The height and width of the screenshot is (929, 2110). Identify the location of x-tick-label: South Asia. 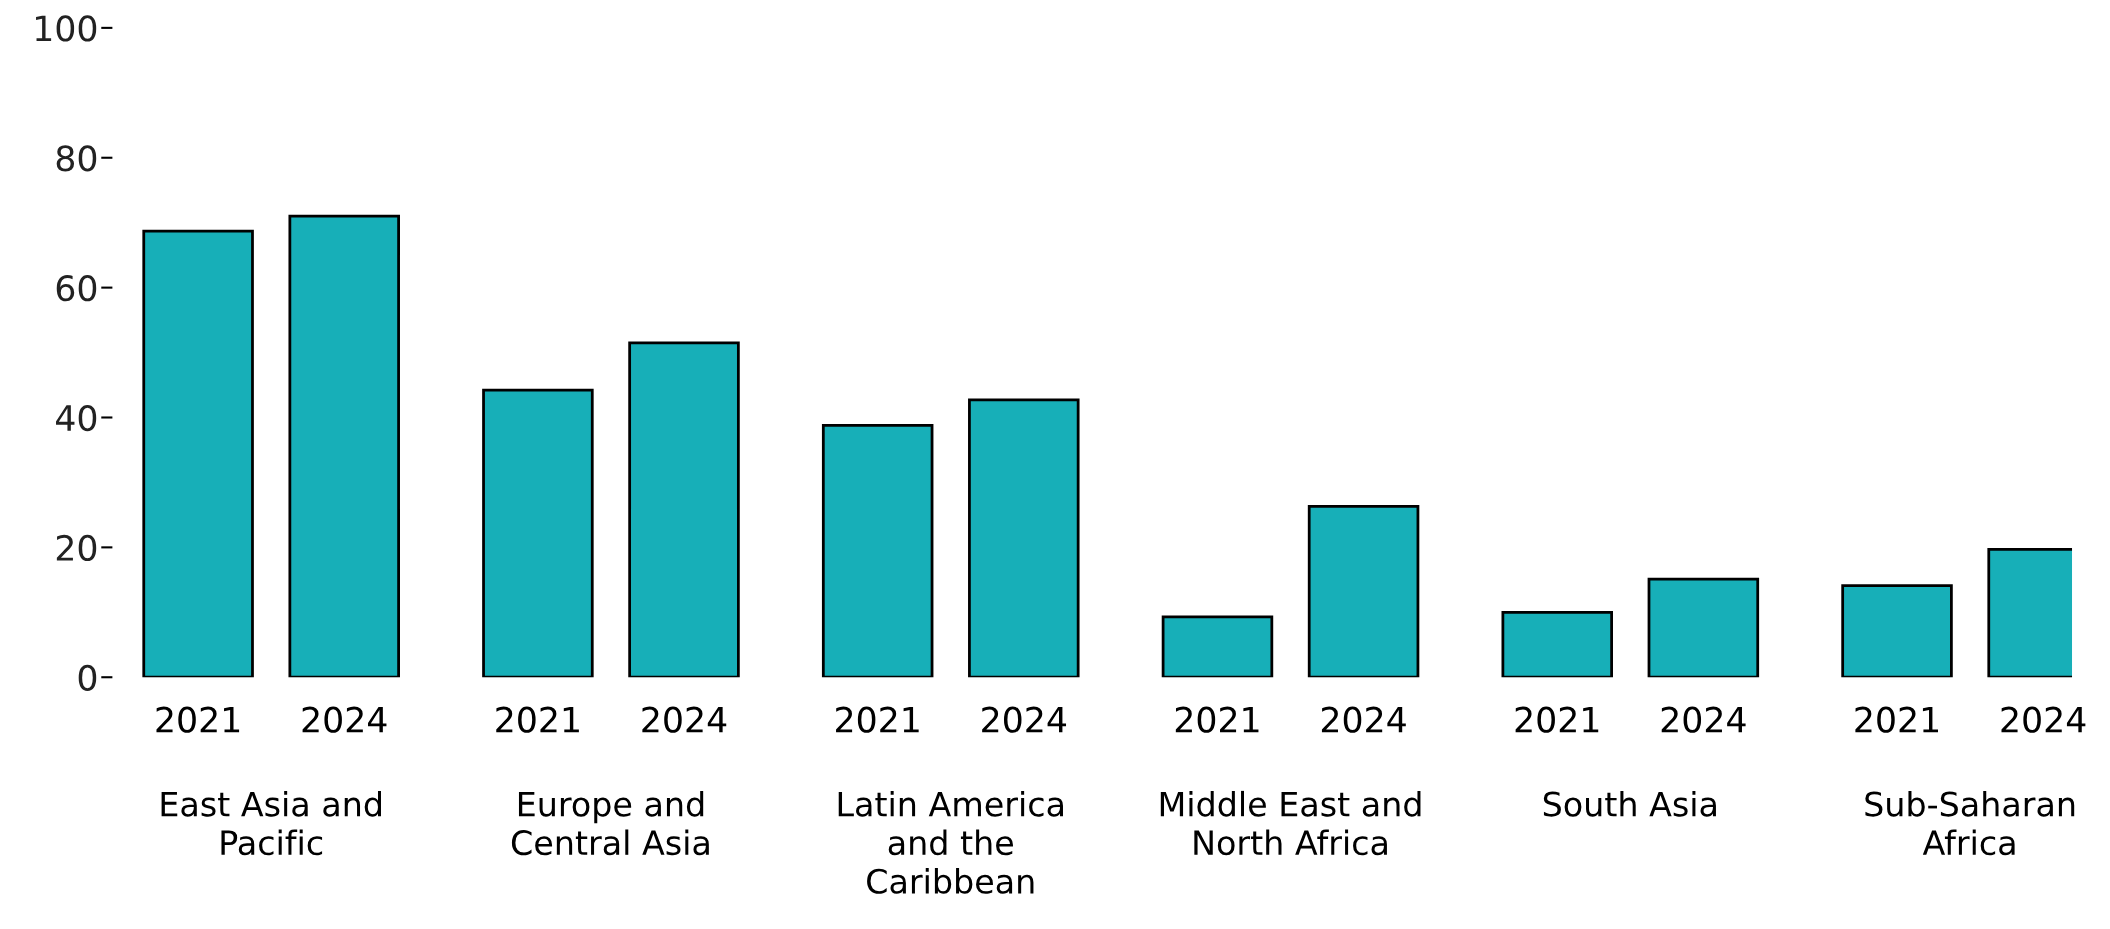
(1629, 803).